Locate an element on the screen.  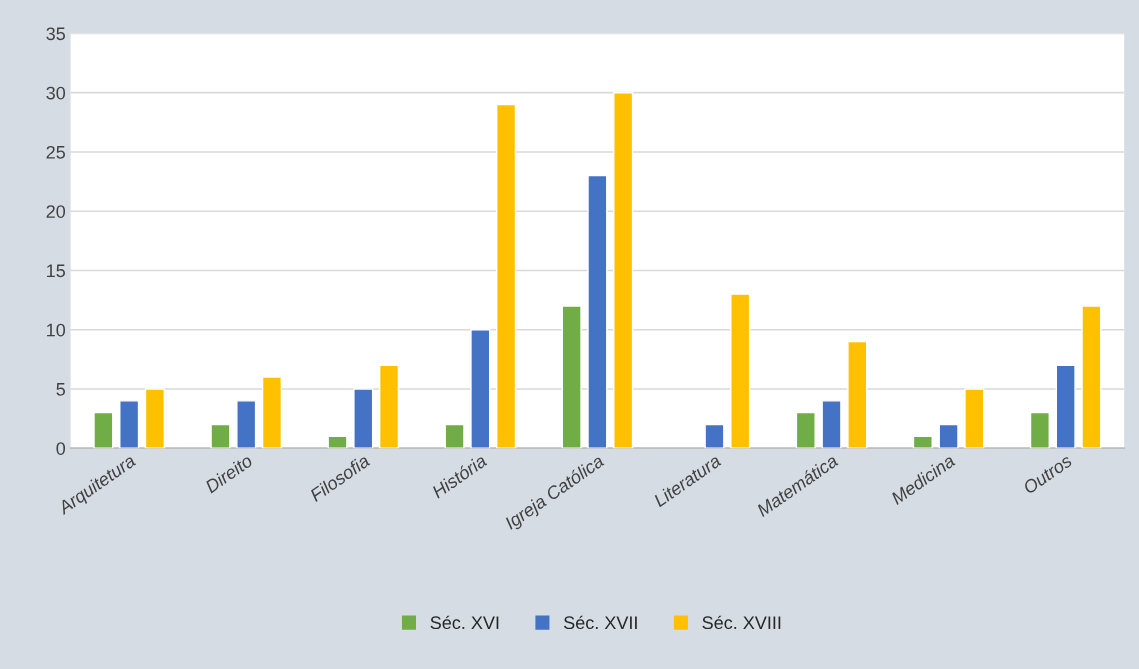
y-tick-label: 5 is located at coordinates (60, 389).